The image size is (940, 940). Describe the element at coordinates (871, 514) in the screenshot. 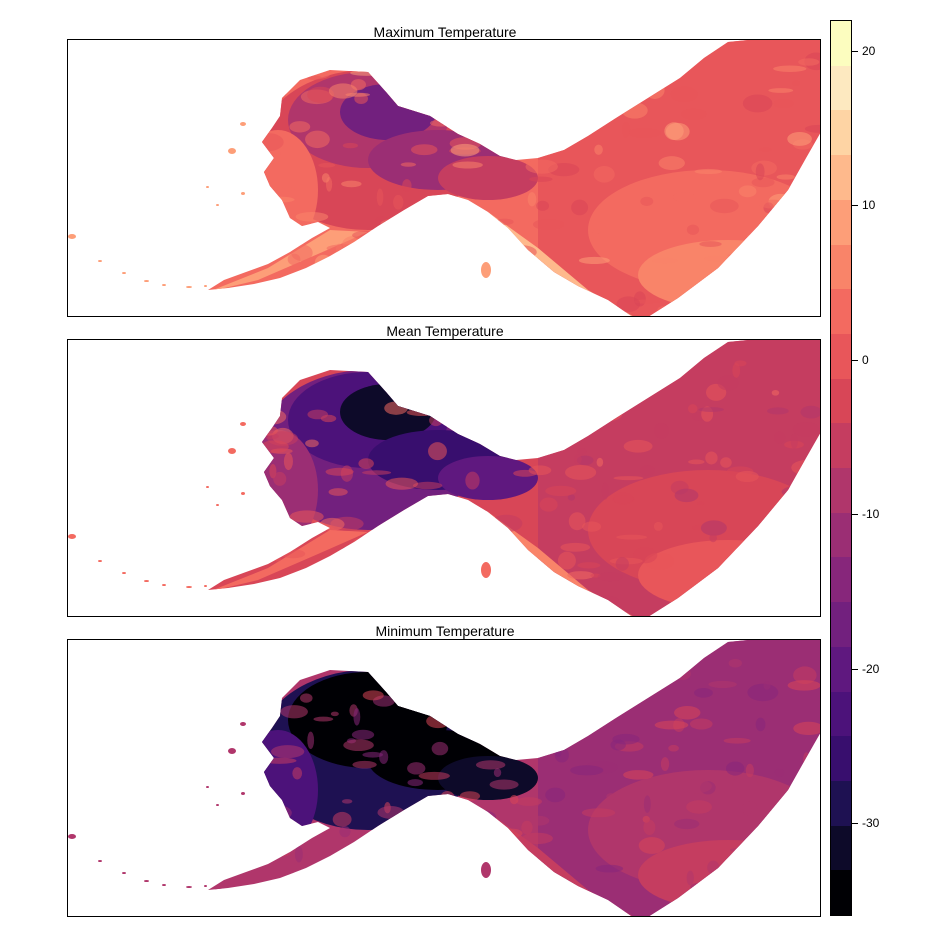

I see `colorbar-tick-label: -10` at that location.